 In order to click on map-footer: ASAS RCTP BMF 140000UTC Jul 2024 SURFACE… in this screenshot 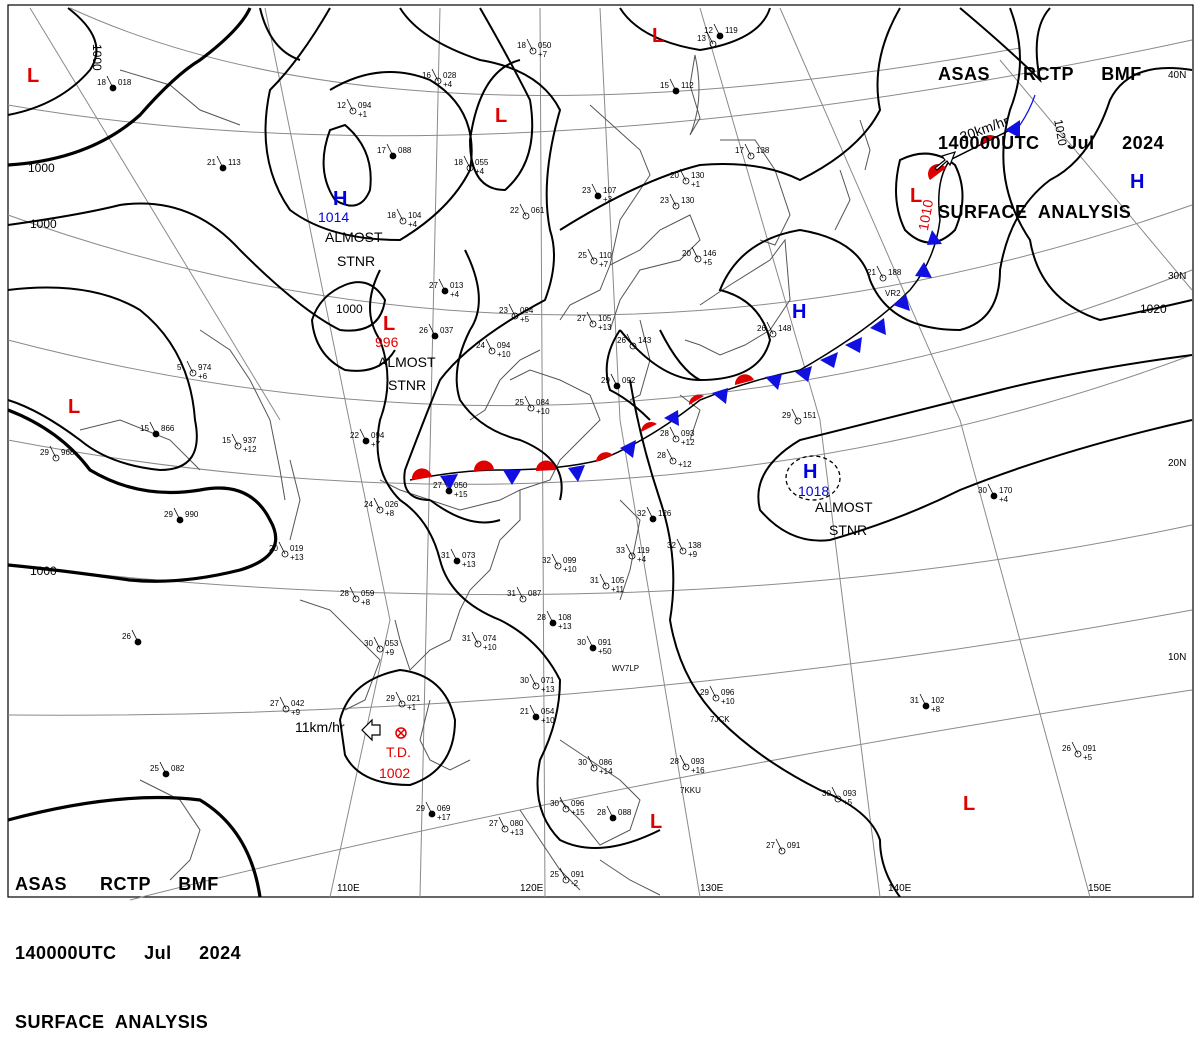, I will do `click(128, 942)`.